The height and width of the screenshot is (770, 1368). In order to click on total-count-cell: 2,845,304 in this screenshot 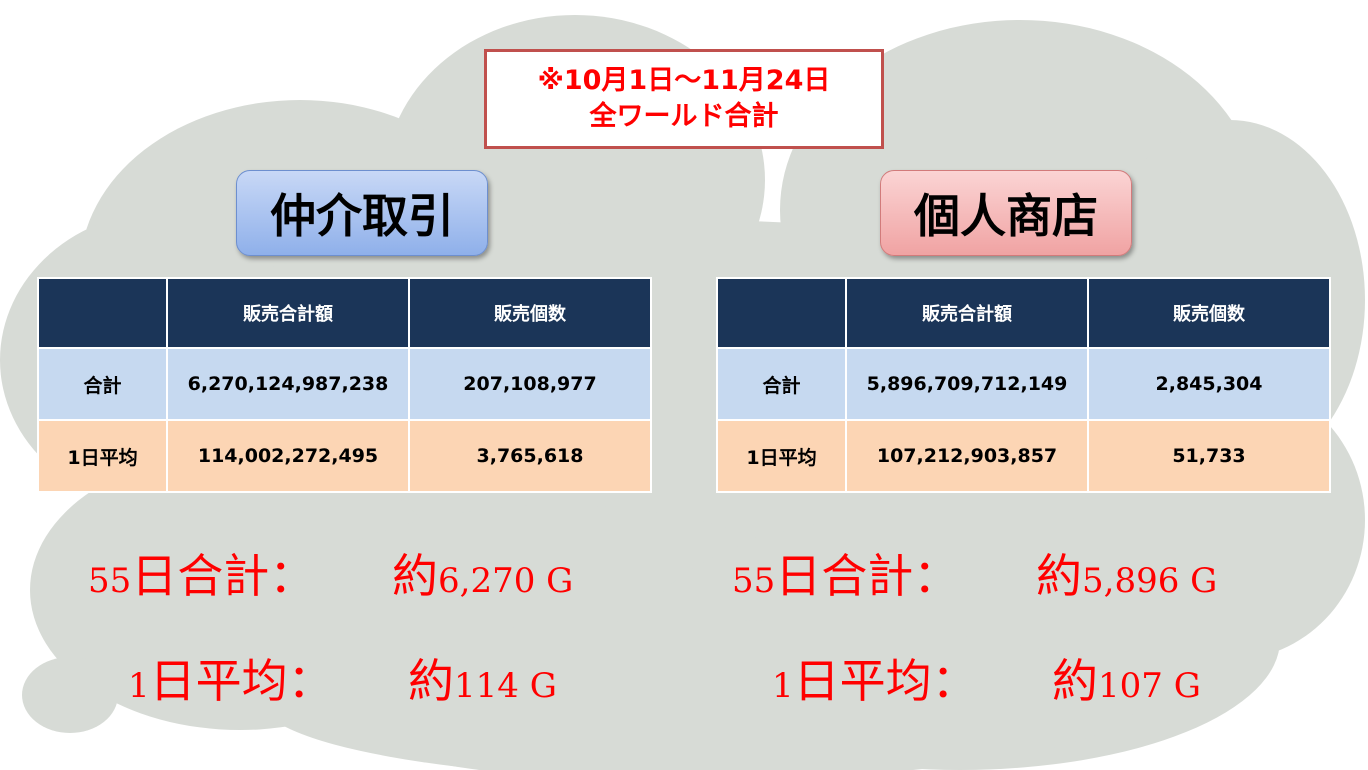, I will do `click(1209, 384)`.